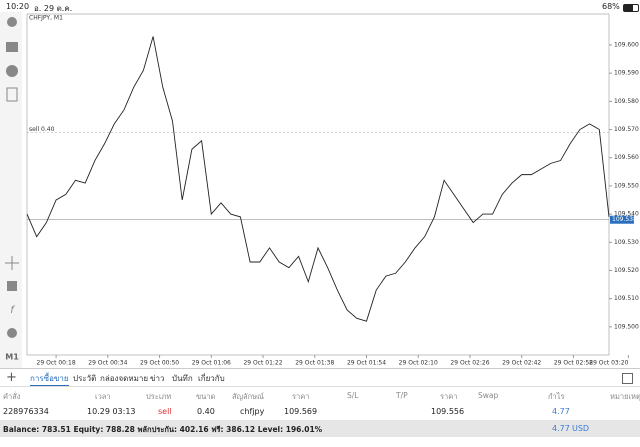 Image resolution: width=640 pixels, height=447 pixels. I want to click on total-profit: 4.77, so click(561, 428).